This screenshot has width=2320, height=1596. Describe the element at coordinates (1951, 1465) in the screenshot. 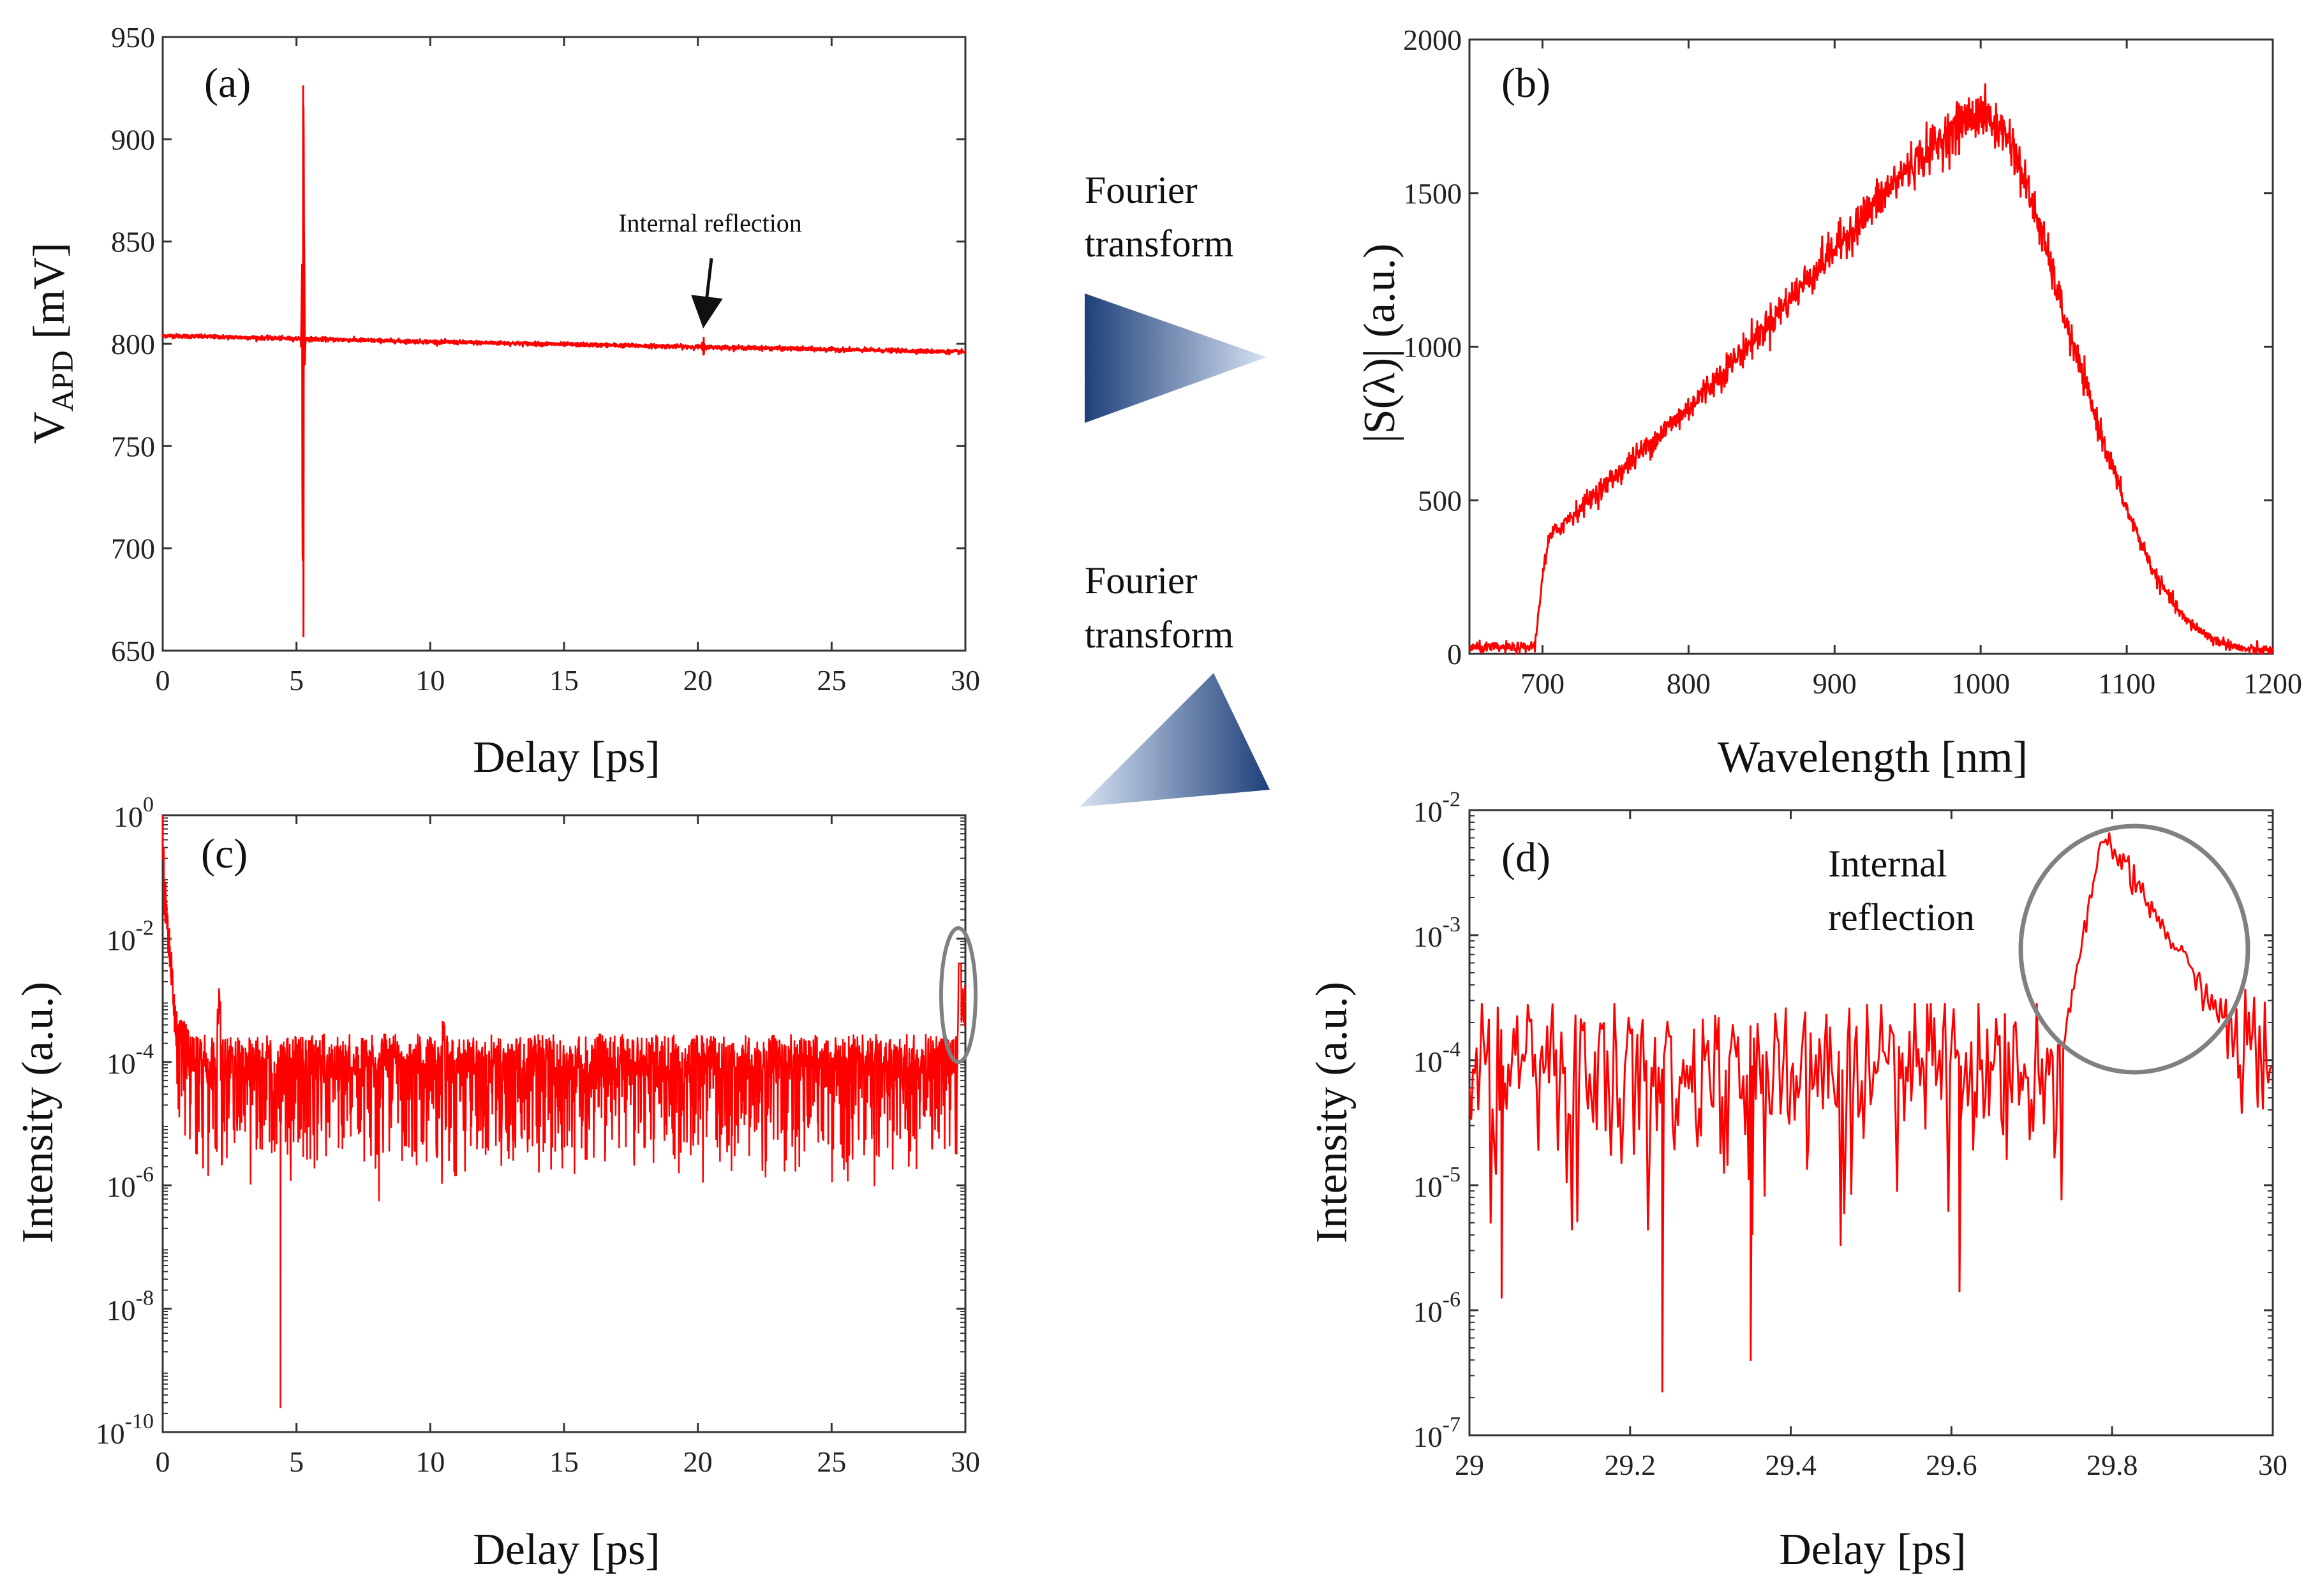

I see `panel-d-xtick-label: 29.6` at that location.